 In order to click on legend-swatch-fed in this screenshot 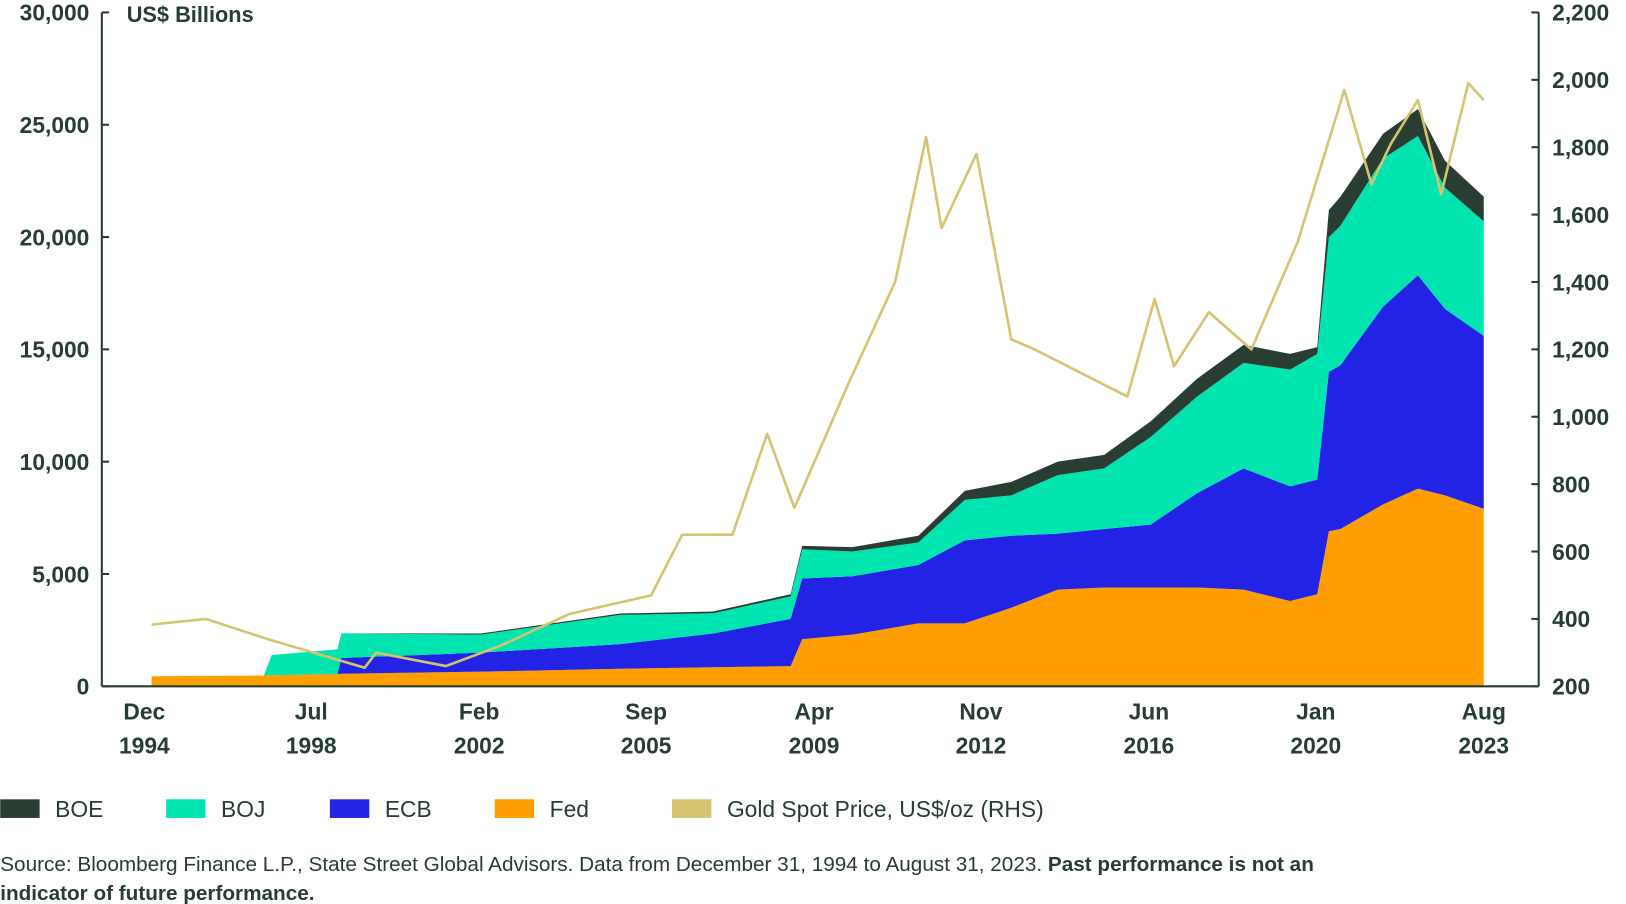, I will do `click(514, 808)`.